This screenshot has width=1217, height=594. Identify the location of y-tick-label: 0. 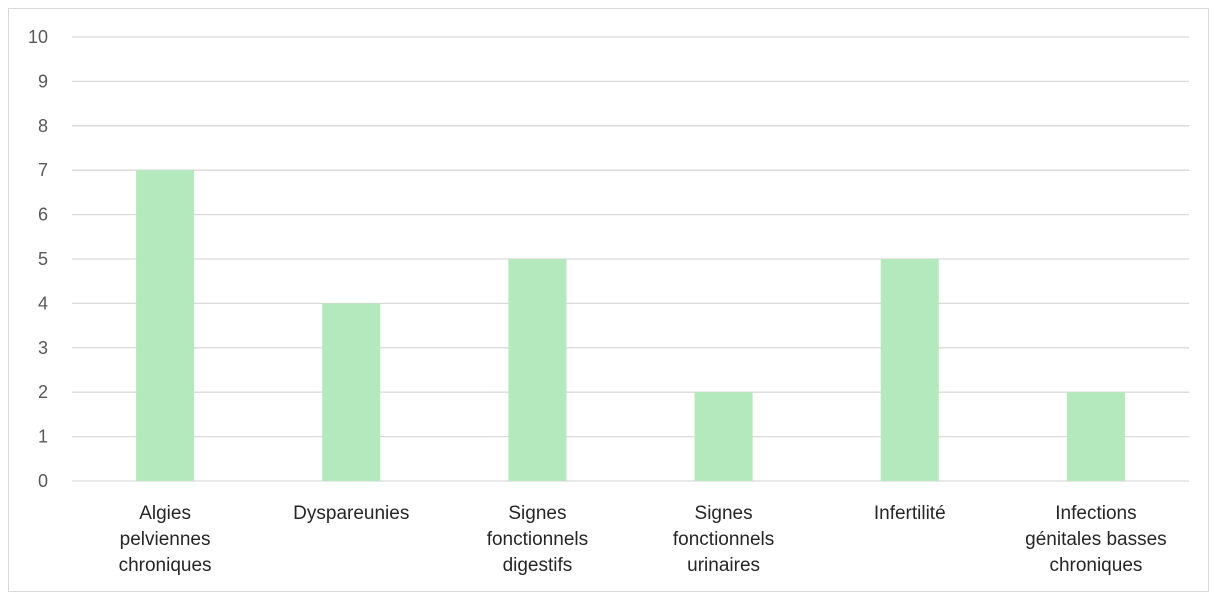
(43, 481).